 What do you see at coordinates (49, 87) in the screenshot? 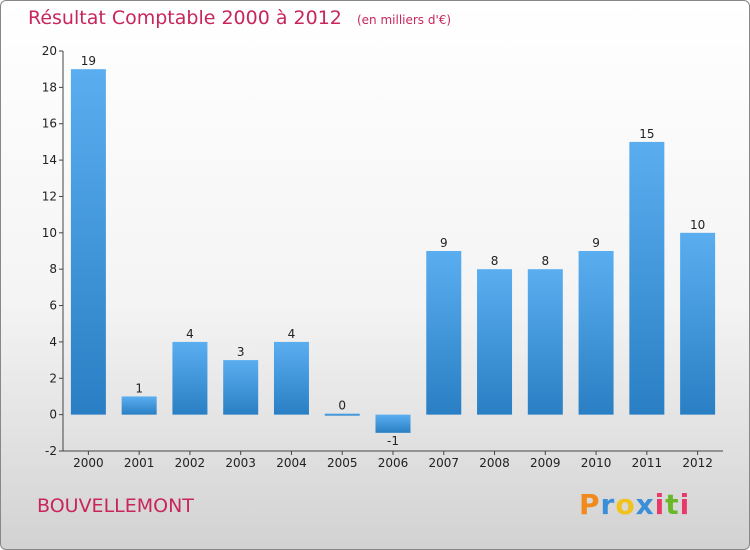
I see `y-tick-label: 18` at bounding box center [49, 87].